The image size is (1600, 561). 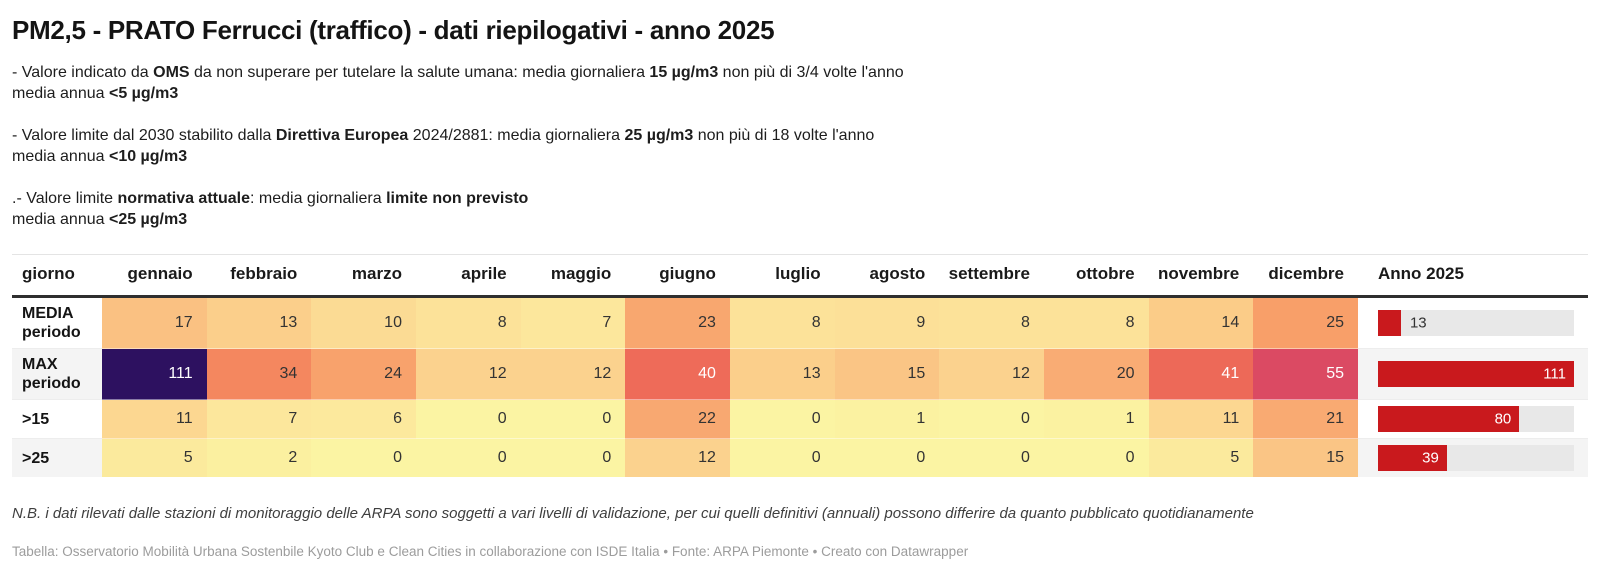 I want to click on heat-cell: 55, so click(x=1305, y=374).